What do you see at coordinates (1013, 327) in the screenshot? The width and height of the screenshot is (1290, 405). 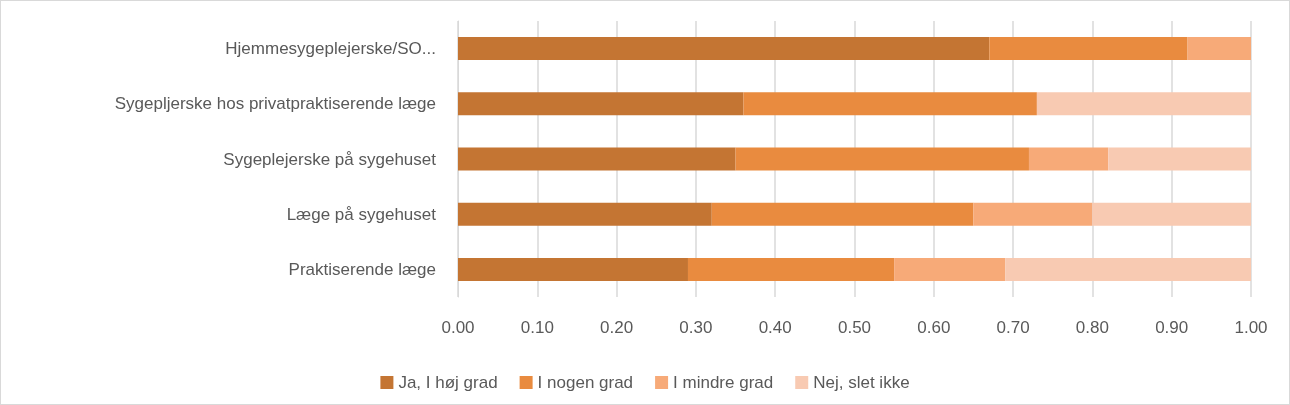 I see `x-tick-label: 0.70` at bounding box center [1013, 327].